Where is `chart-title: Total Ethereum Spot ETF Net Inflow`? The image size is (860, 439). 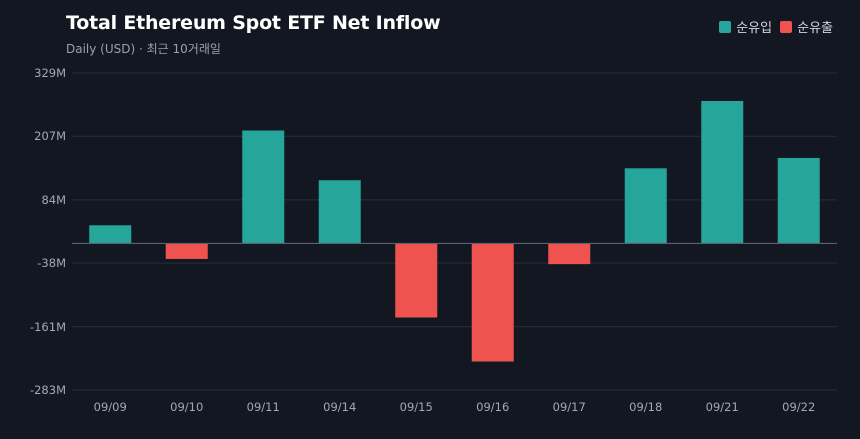
chart-title: Total Ethereum Spot ETF Net Inflow is located at coordinates (253, 23).